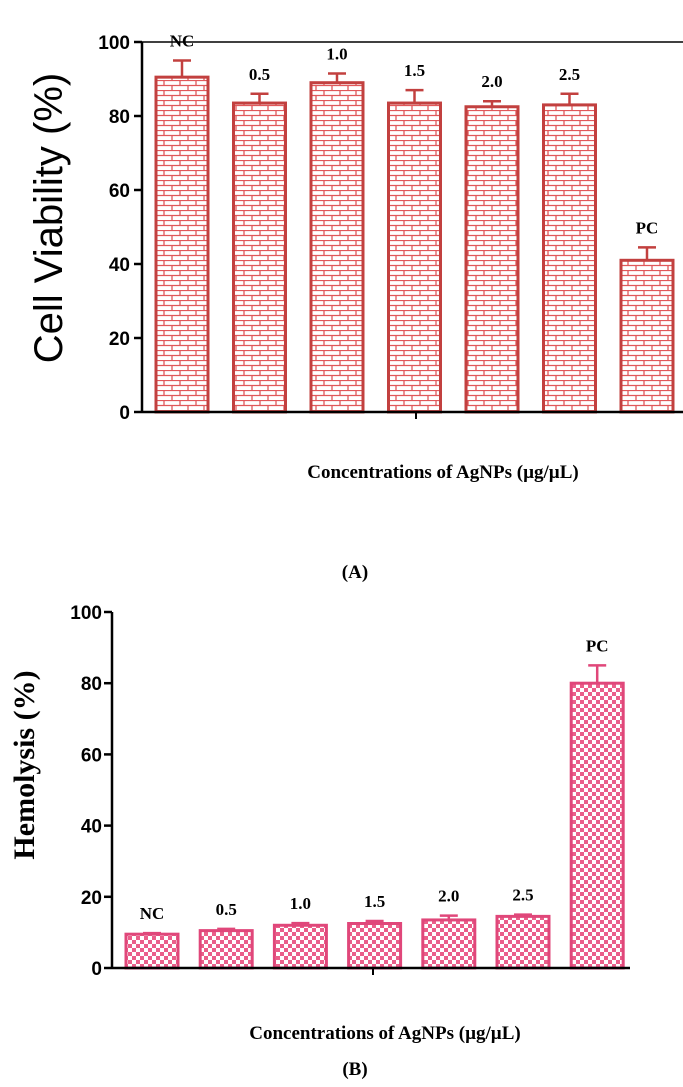 This screenshot has height=1087, width=683. What do you see at coordinates (152, 913) in the screenshot?
I see `hemolysis-category-label: NC` at bounding box center [152, 913].